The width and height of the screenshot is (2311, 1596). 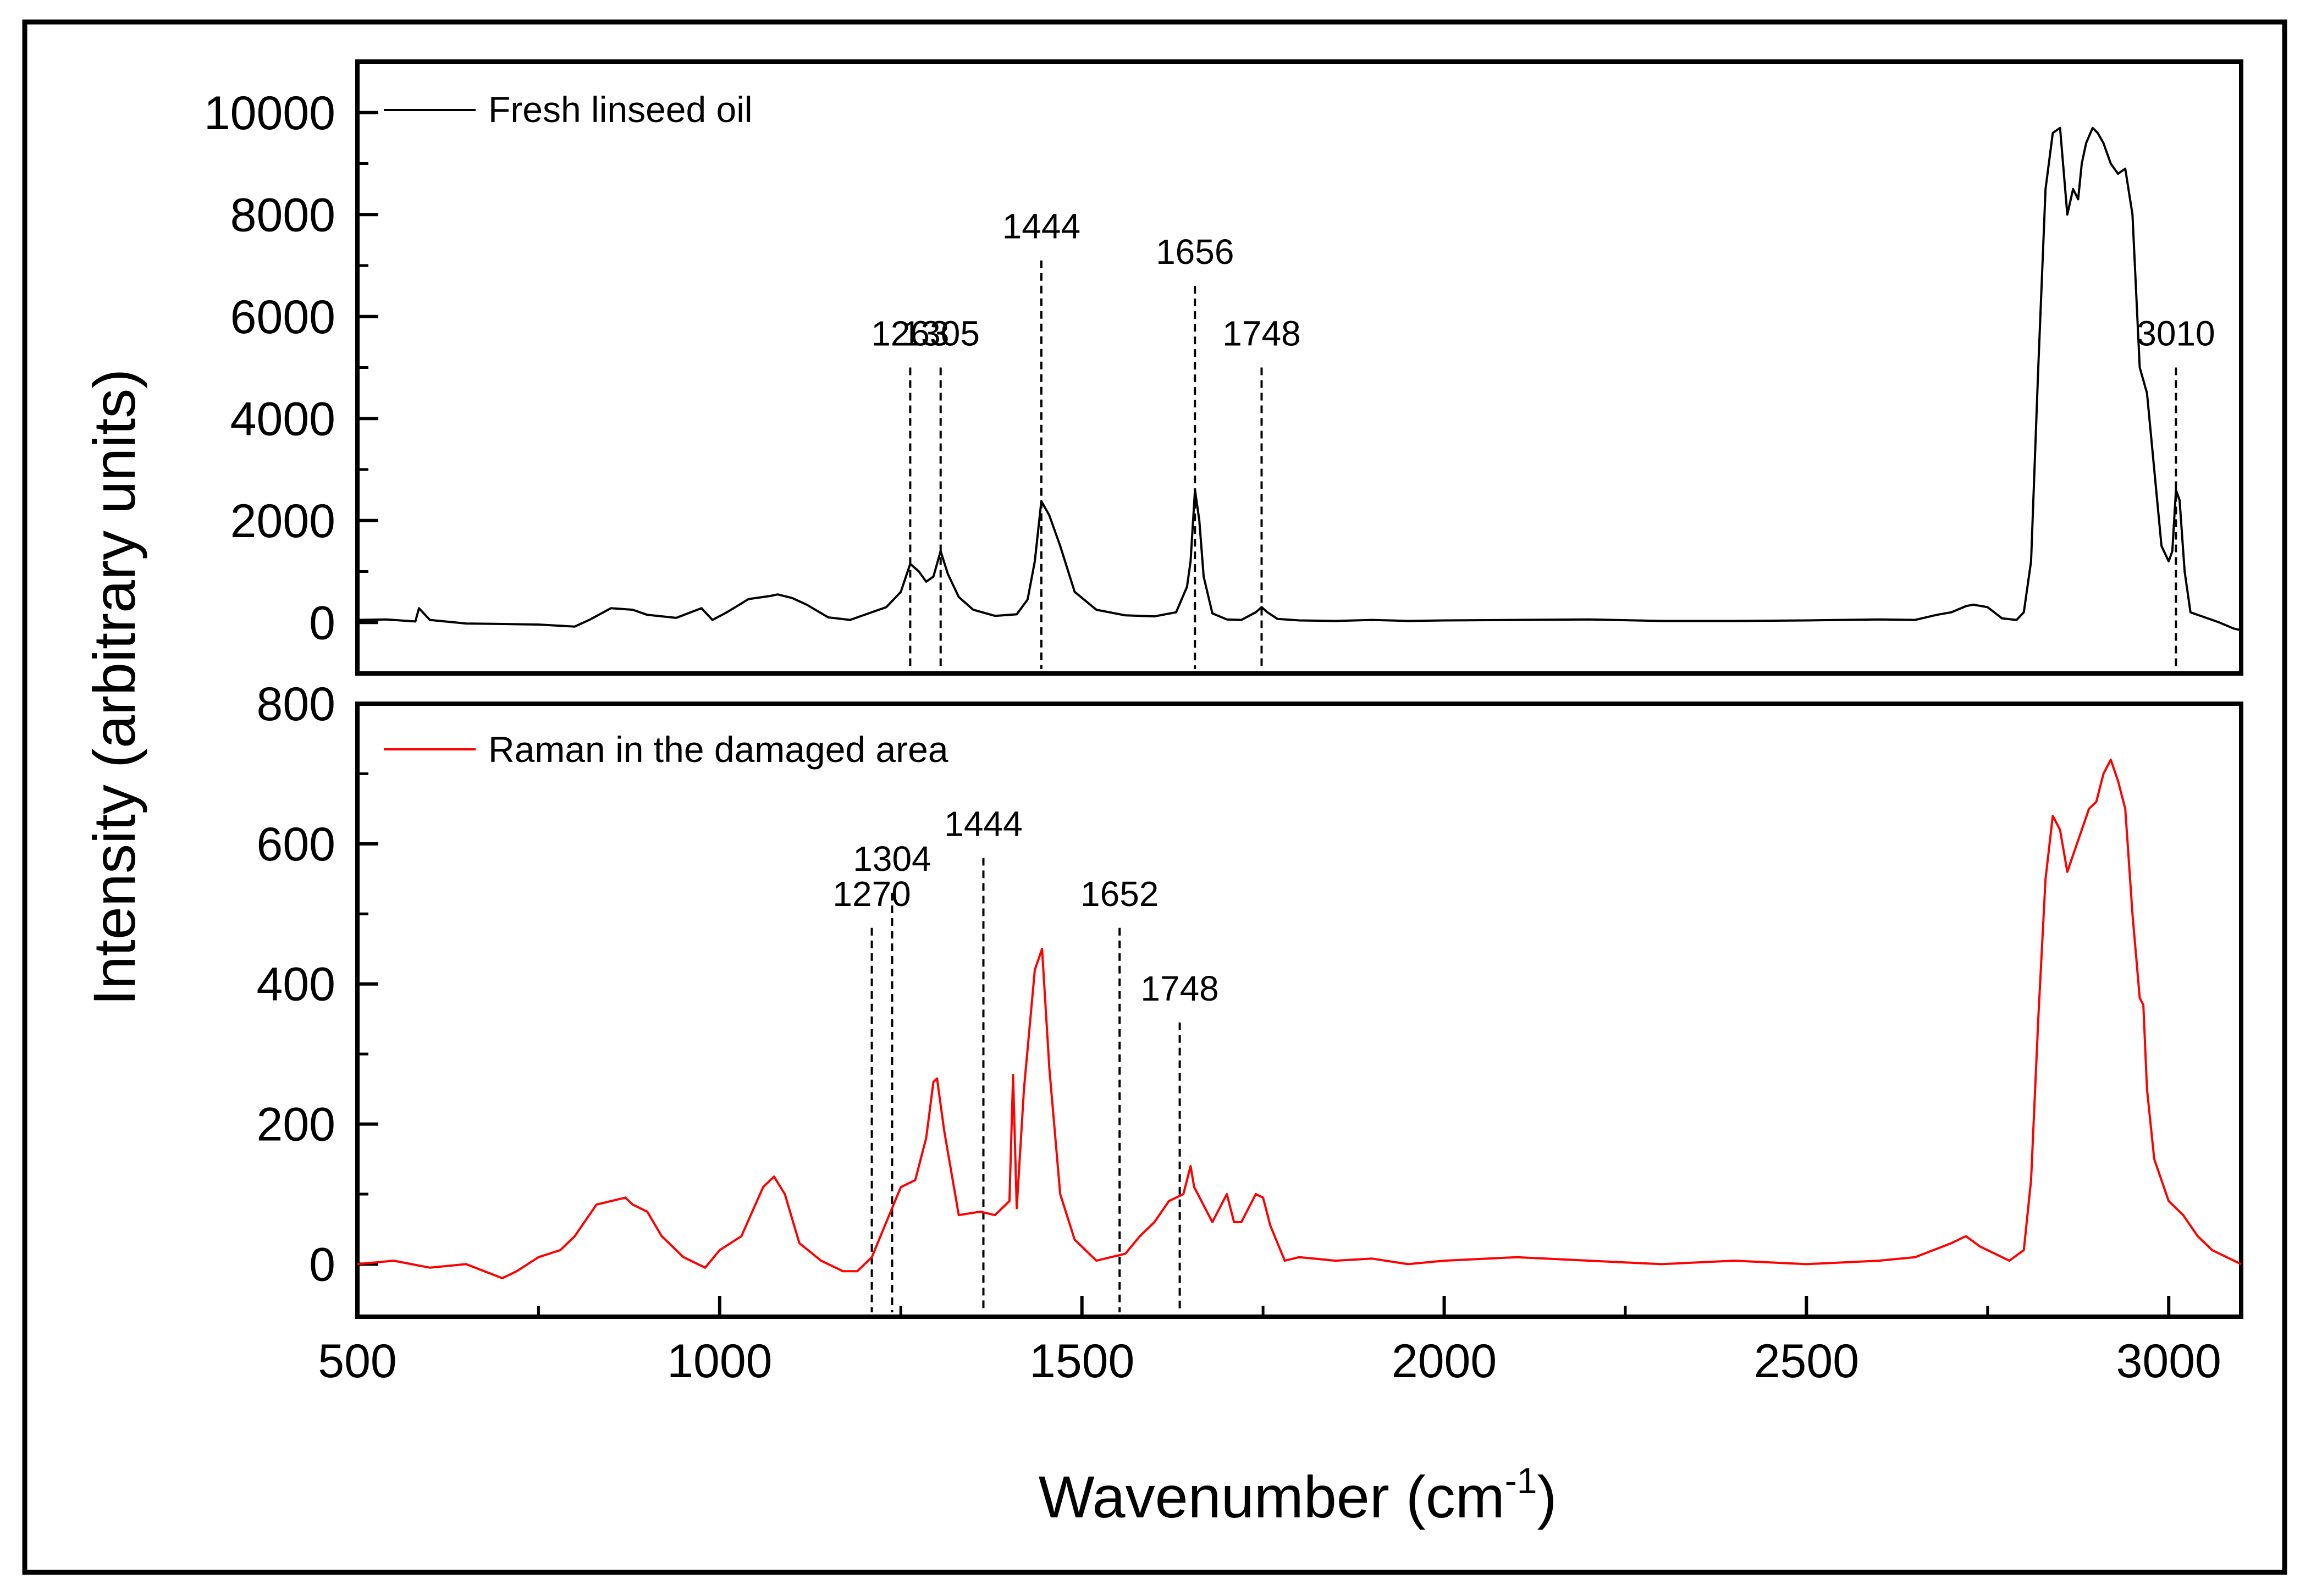 I want to click on bottom-peak-label-1304: 1304, so click(x=892, y=859).